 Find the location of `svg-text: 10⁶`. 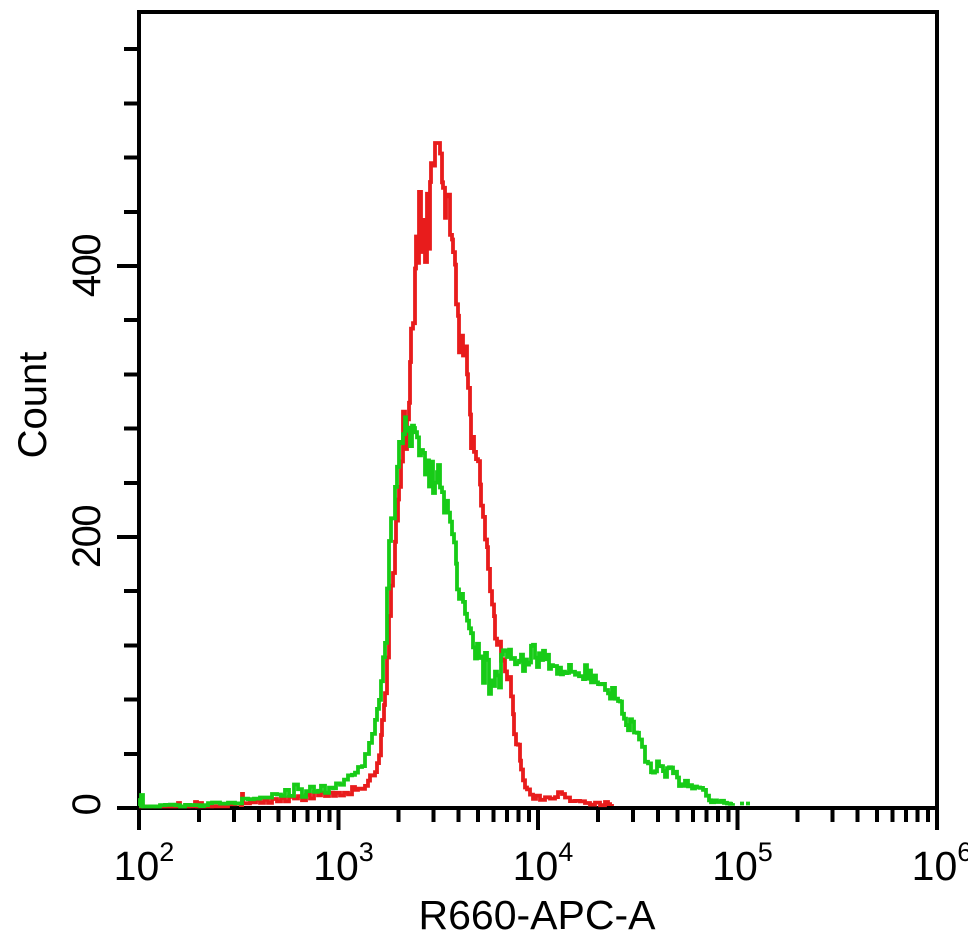

svg-text: 10⁶ is located at coordinates (940, 863).